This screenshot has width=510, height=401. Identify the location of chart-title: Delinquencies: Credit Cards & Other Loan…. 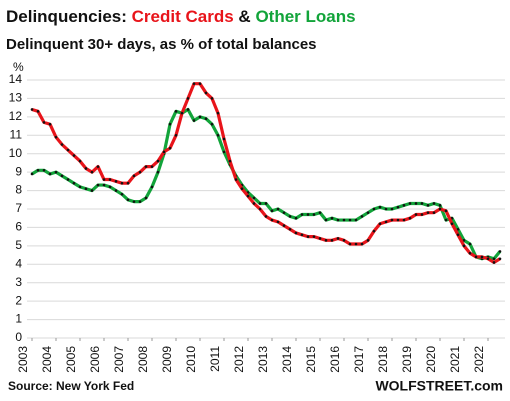
(181, 16).